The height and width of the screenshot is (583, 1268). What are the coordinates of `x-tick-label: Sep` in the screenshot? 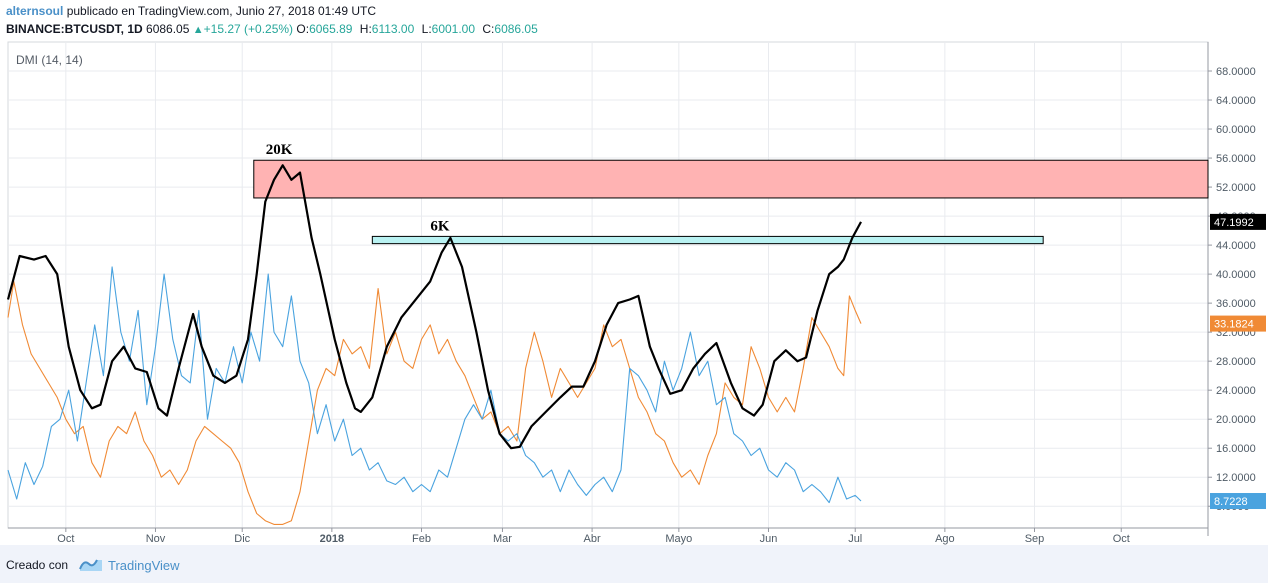 It's located at (1035, 539).